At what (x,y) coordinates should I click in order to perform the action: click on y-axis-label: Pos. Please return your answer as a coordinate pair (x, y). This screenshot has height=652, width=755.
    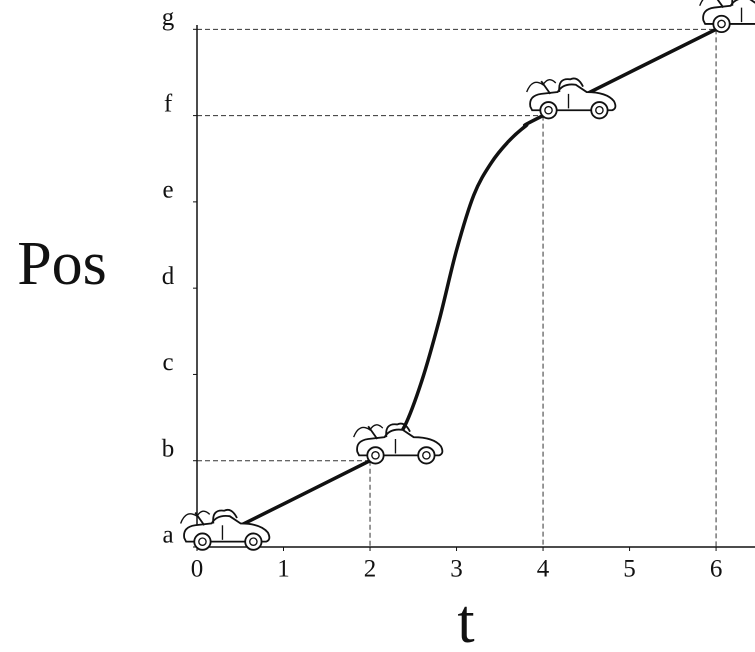
    Looking at the image, I should click on (62, 264).